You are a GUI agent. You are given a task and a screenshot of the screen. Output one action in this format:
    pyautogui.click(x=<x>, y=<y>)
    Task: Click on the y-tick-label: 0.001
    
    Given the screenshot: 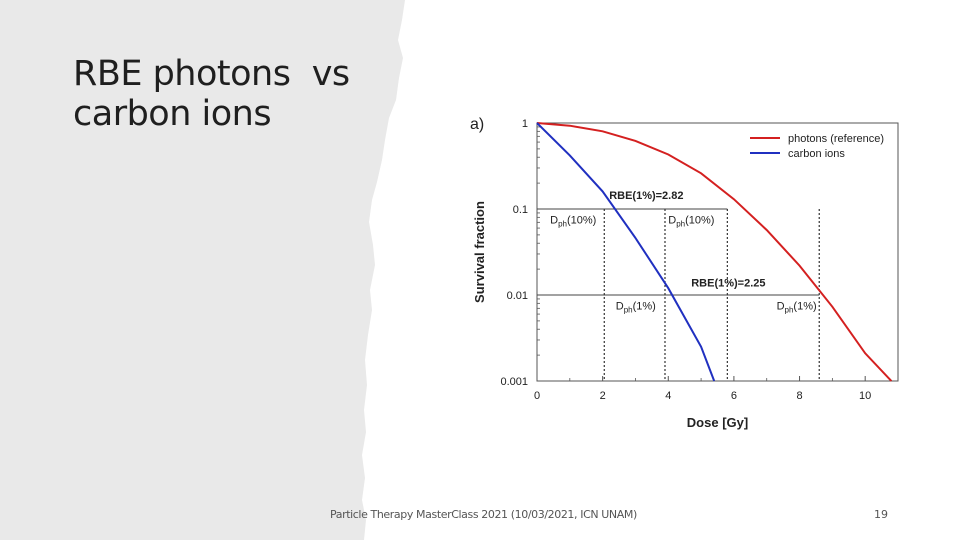 What is the action you would take?
    pyautogui.click(x=514, y=382)
    